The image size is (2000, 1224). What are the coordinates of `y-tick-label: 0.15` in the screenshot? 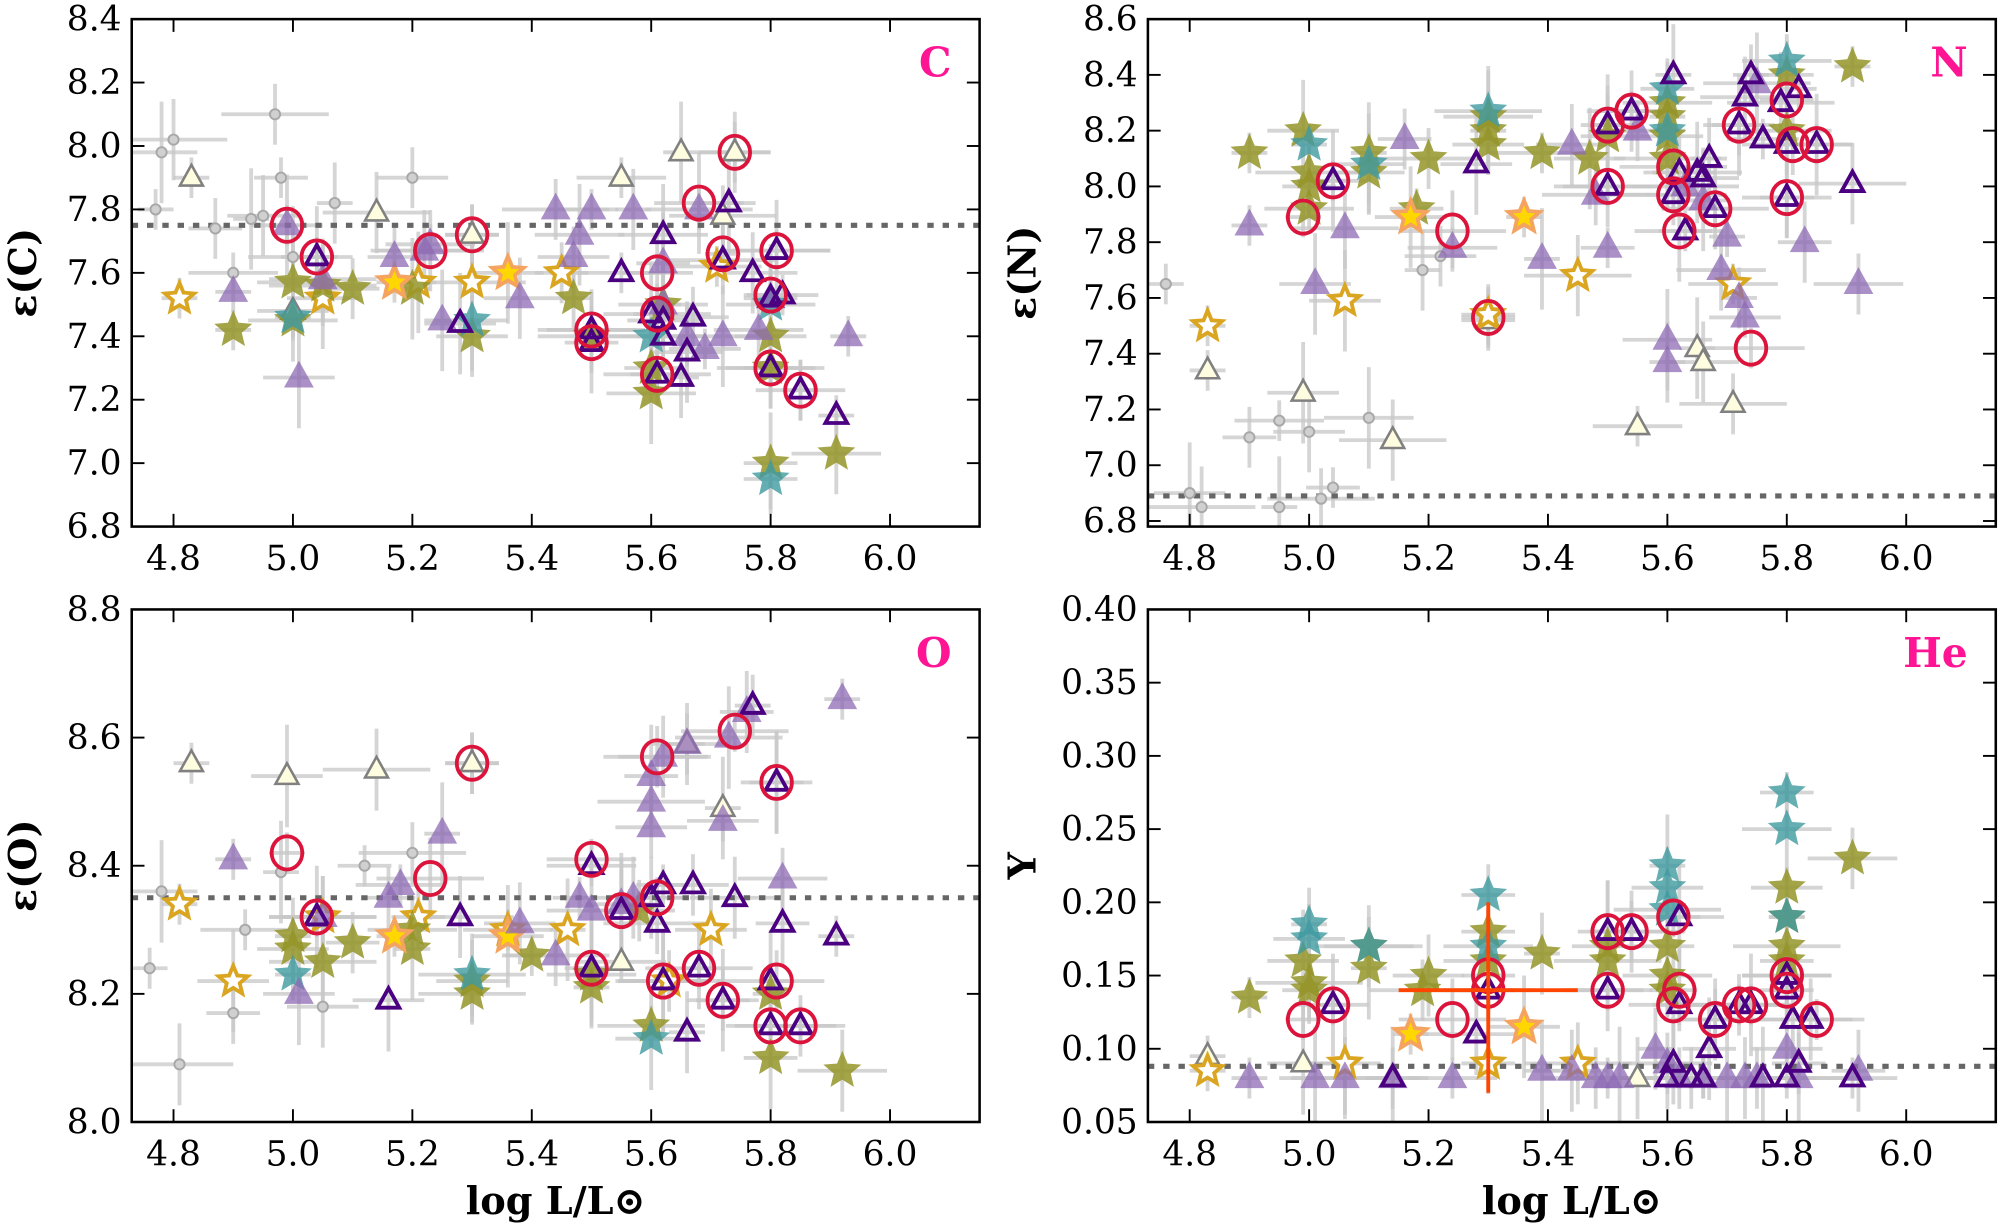 It's located at (1099, 976).